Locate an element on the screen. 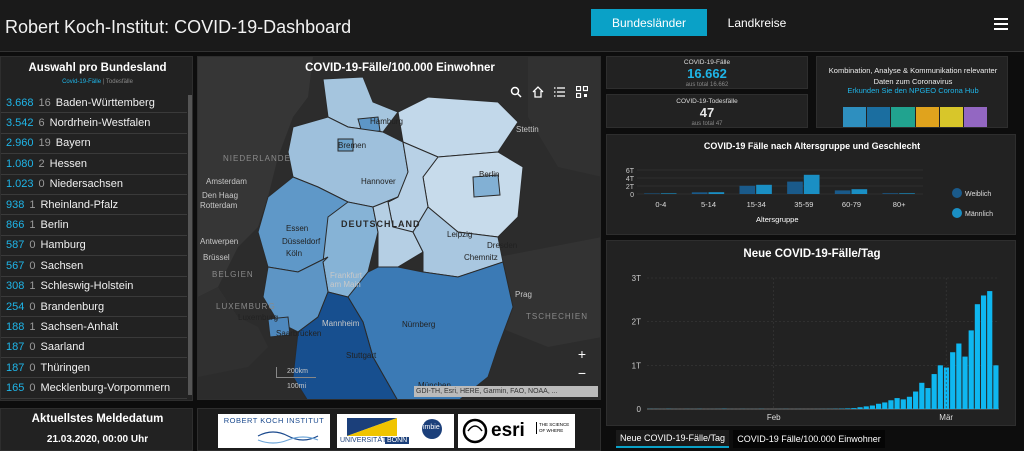  state-row: 188 1 Sachsen-Anhalt is located at coordinates (94, 327).